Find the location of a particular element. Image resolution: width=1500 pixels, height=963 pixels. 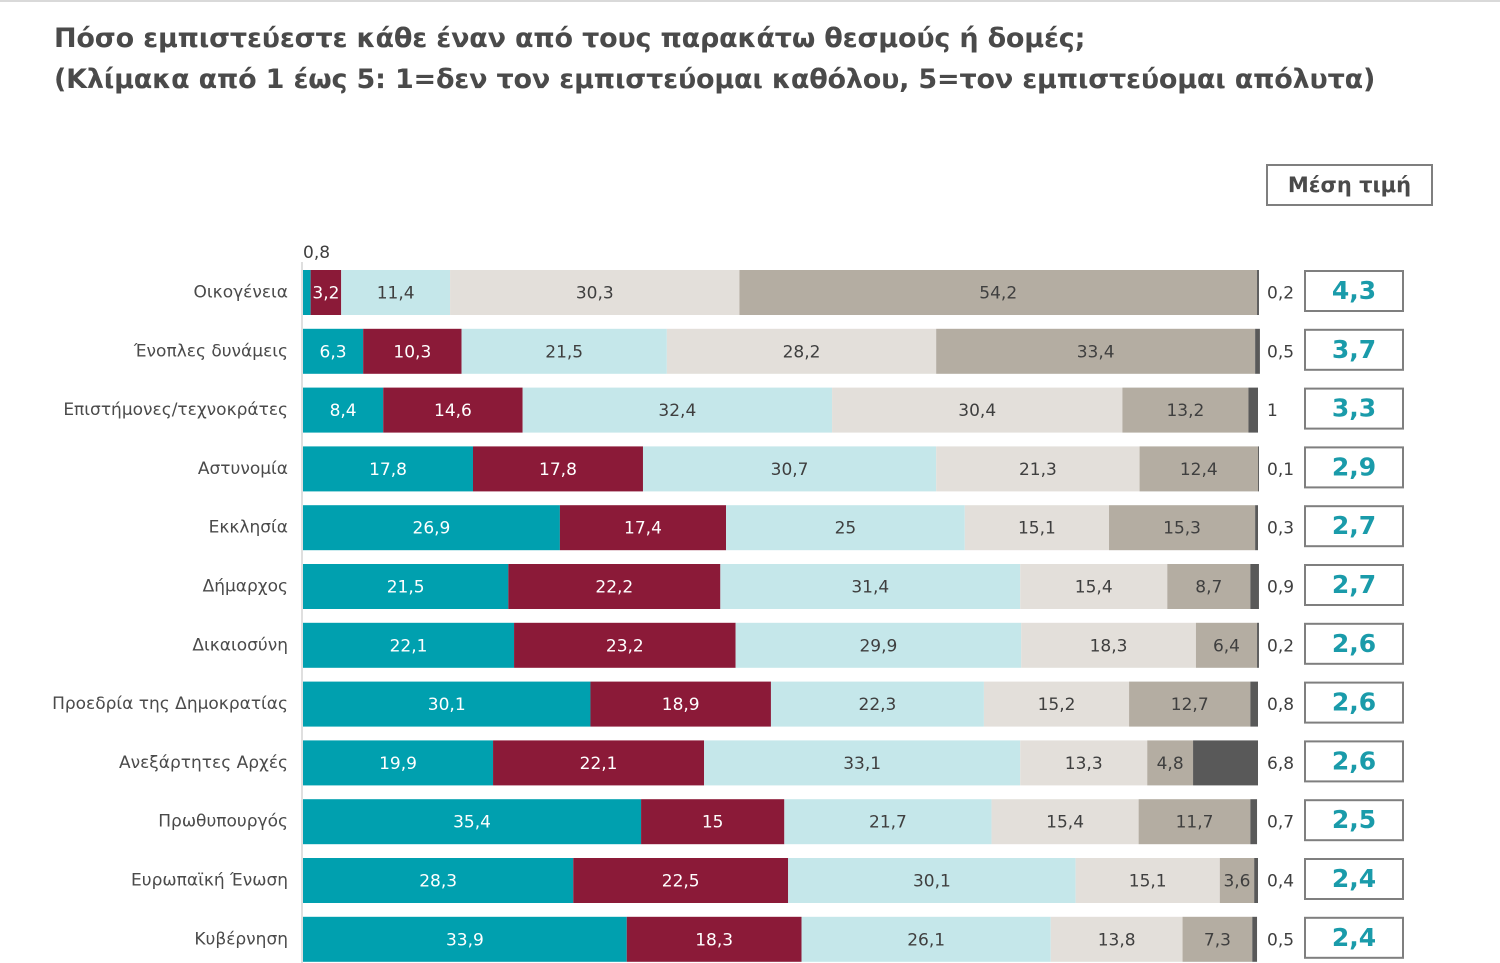

data-label: 26,9 is located at coordinates (432, 529).